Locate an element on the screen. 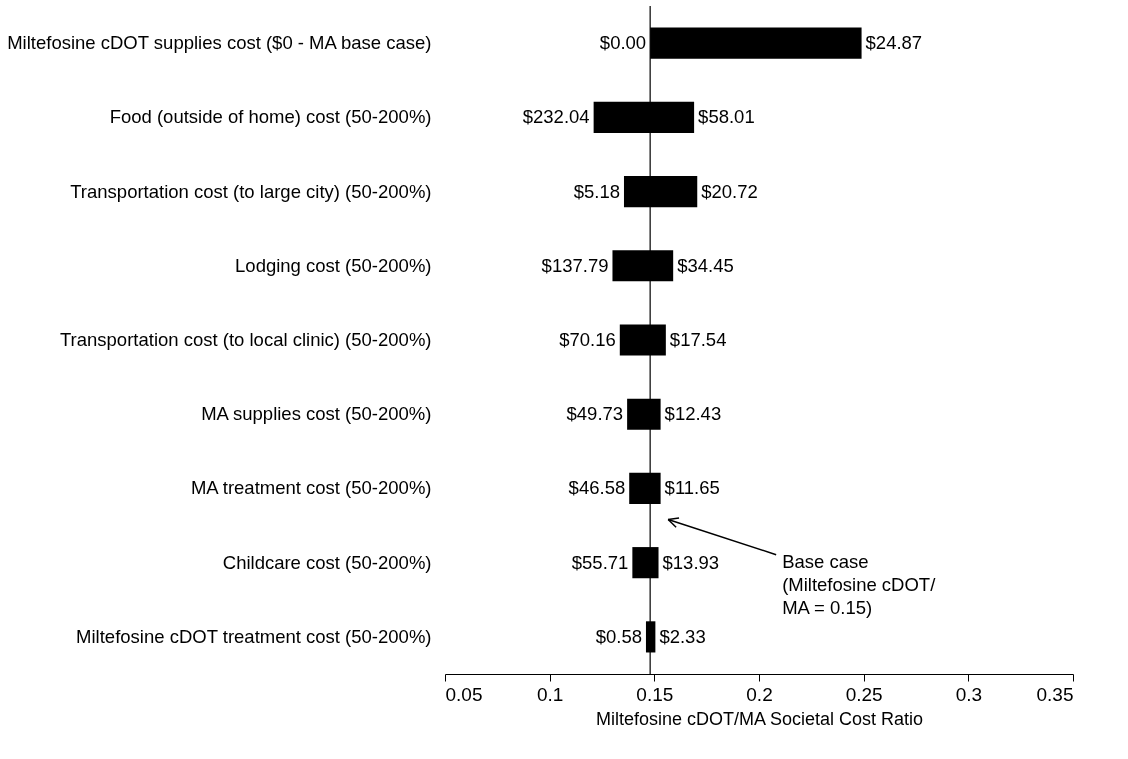  x-axis-title: Miltefosine cDOT/MA Societal Cost Ratio is located at coordinates (759, 718).